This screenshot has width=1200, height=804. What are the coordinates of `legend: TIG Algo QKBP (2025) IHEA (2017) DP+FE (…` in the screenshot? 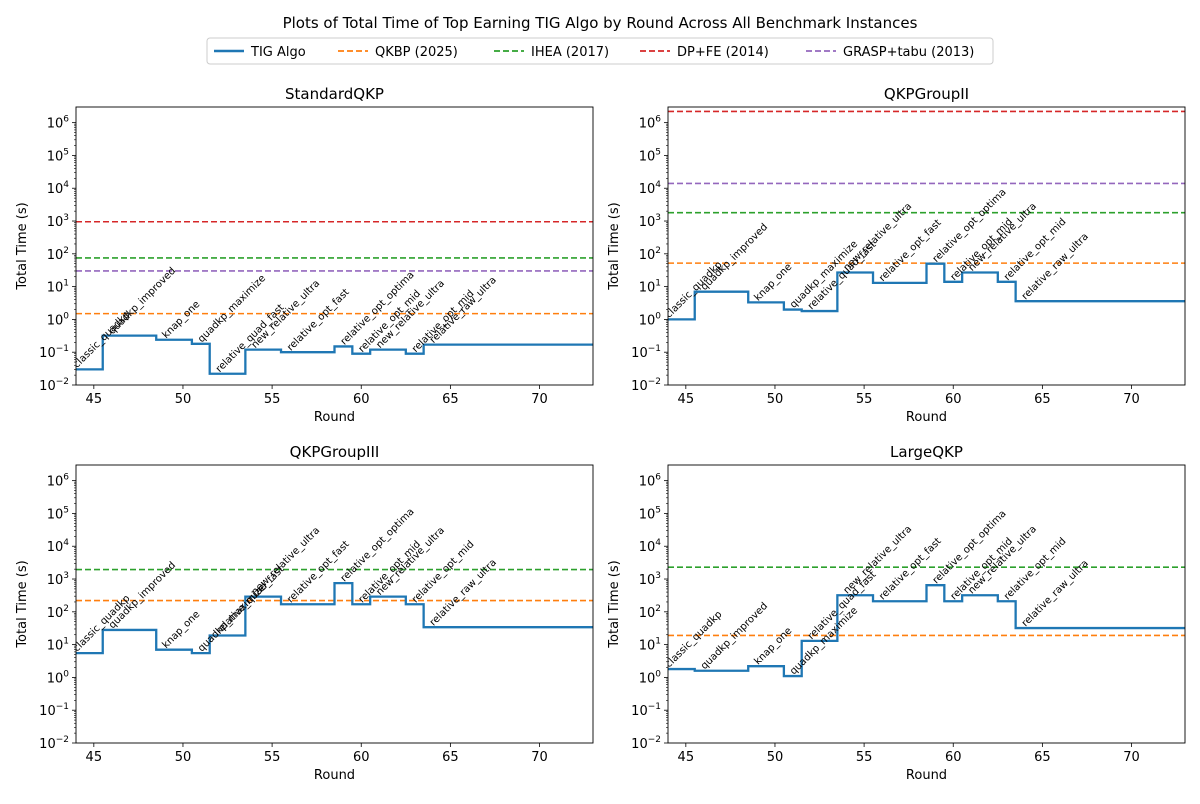 It's located at (600, 51).